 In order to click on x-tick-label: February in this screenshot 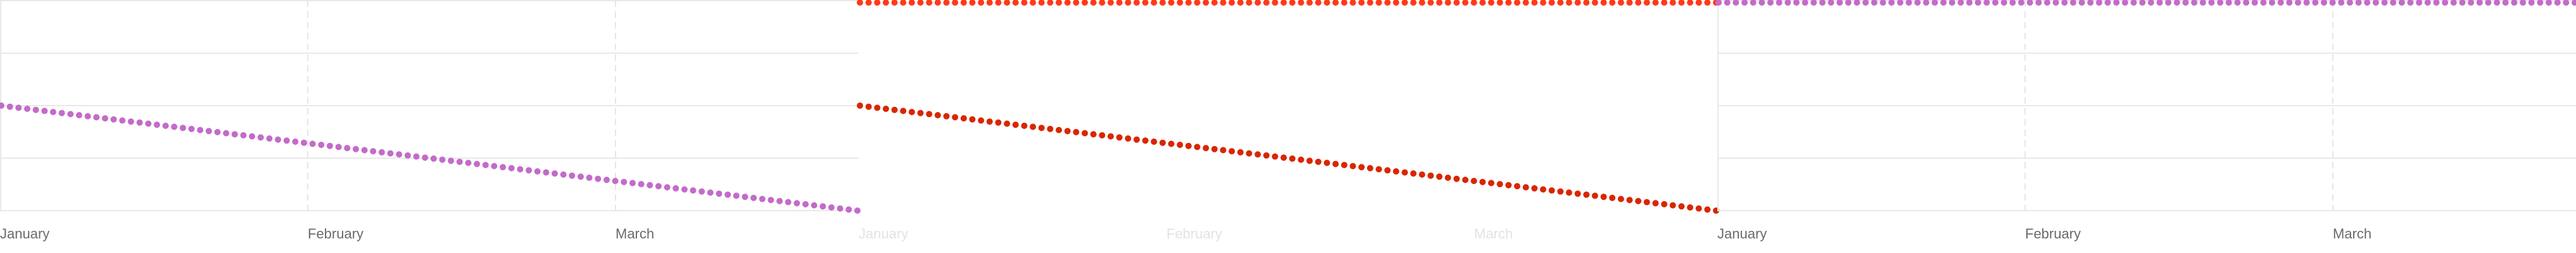, I will do `click(2053, 234)`.